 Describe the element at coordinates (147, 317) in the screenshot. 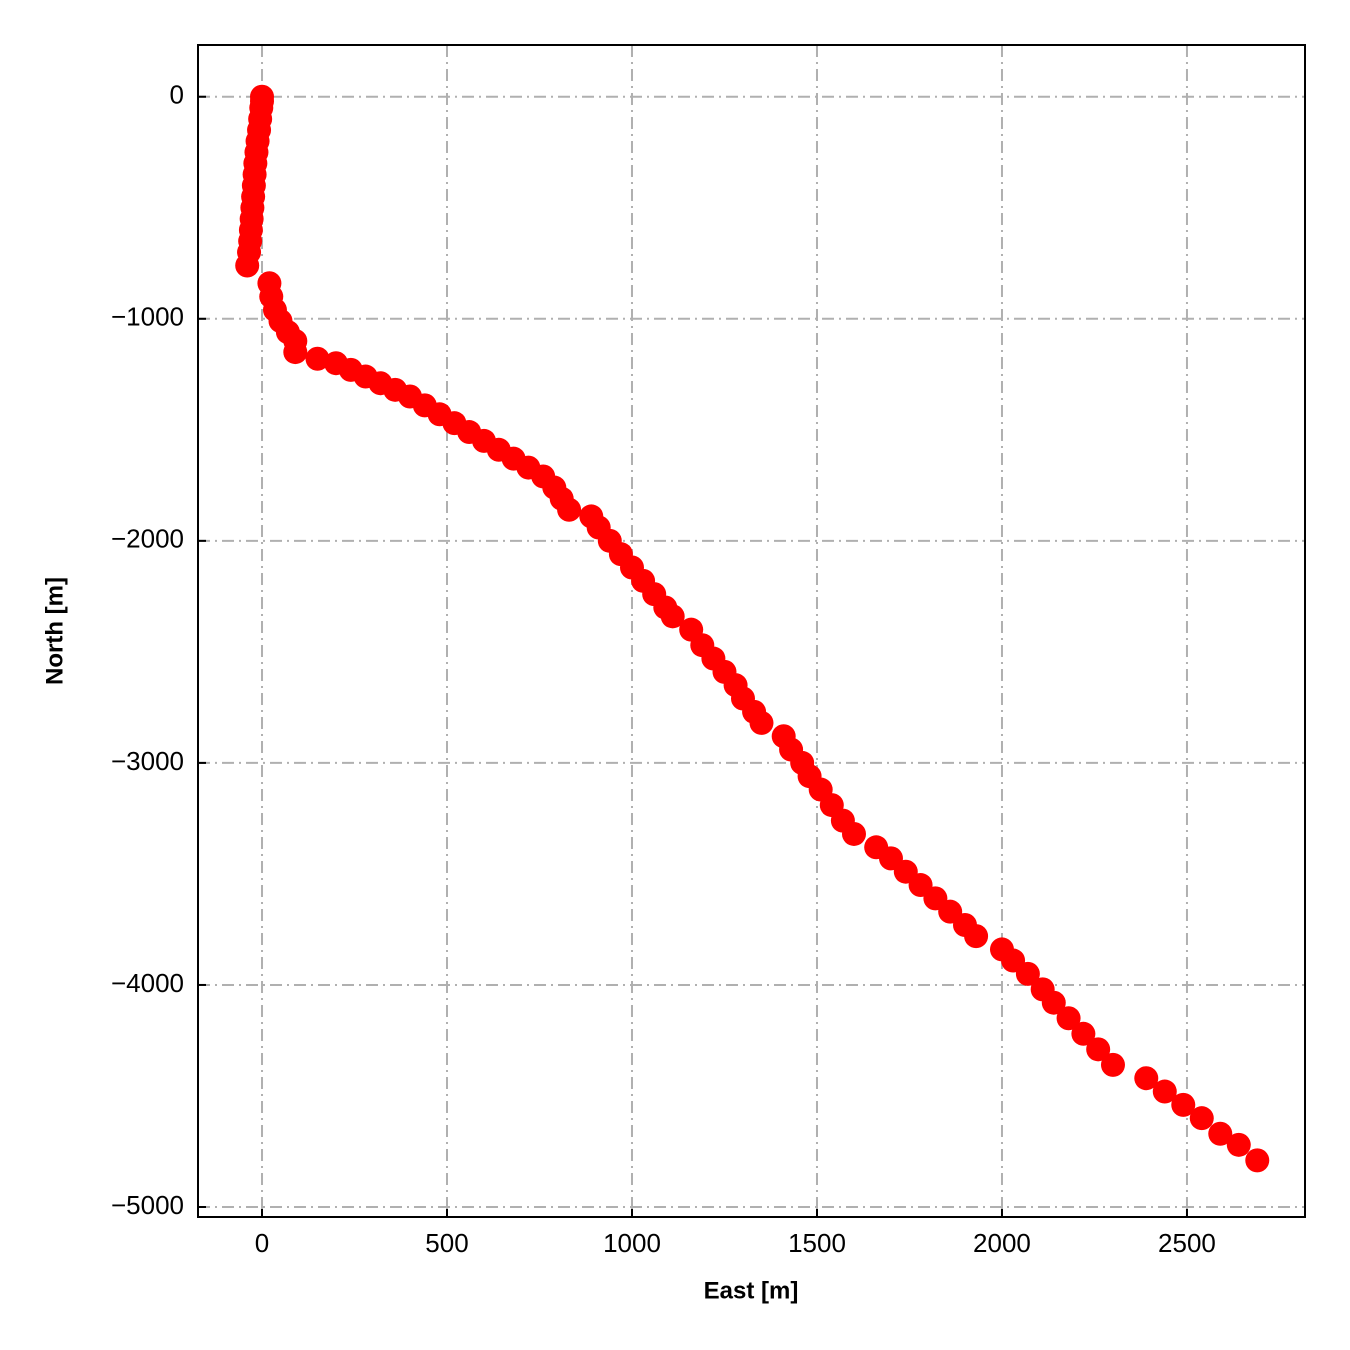

I see `y-tick-label: −1000` at that location.